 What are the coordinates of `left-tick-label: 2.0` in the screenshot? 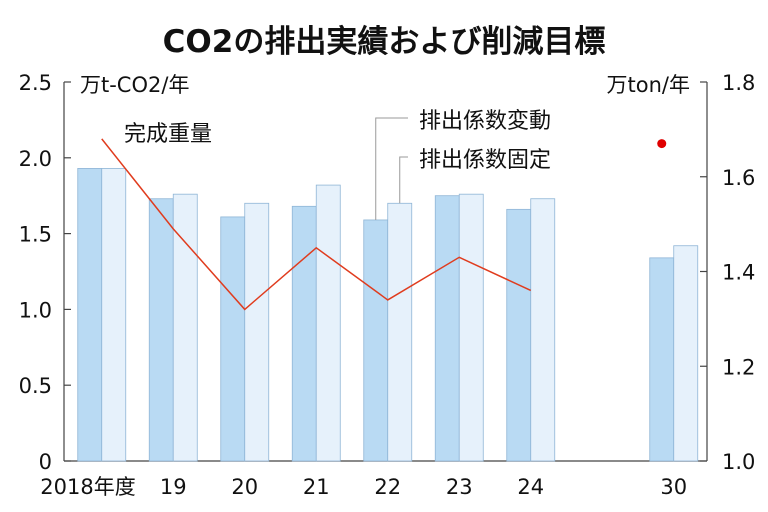 It's located at (35, 159).